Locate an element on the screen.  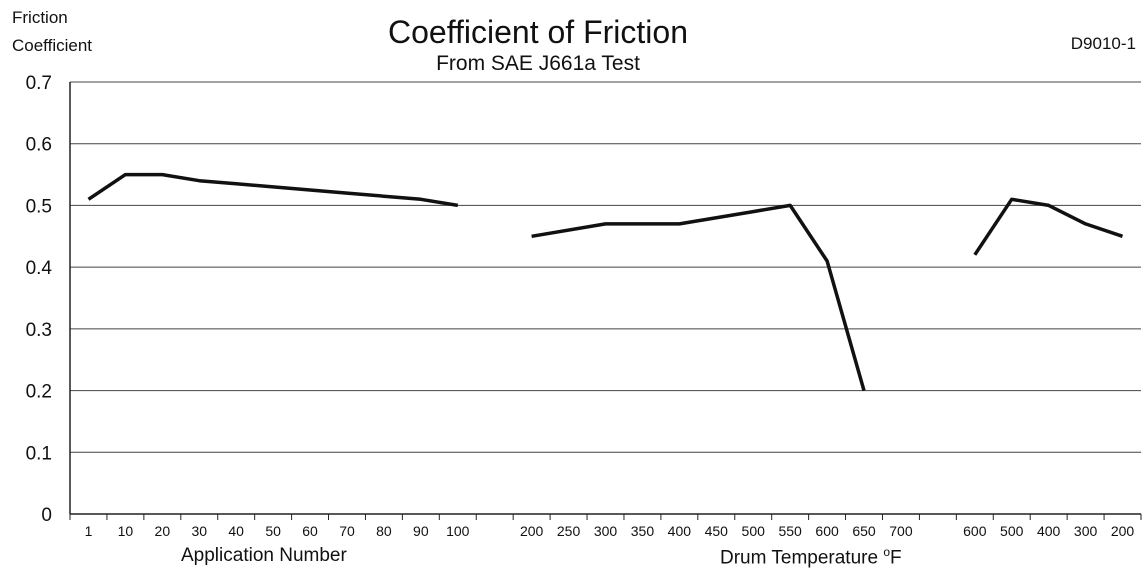
series-line-heating is located at coordinates (698, 297).